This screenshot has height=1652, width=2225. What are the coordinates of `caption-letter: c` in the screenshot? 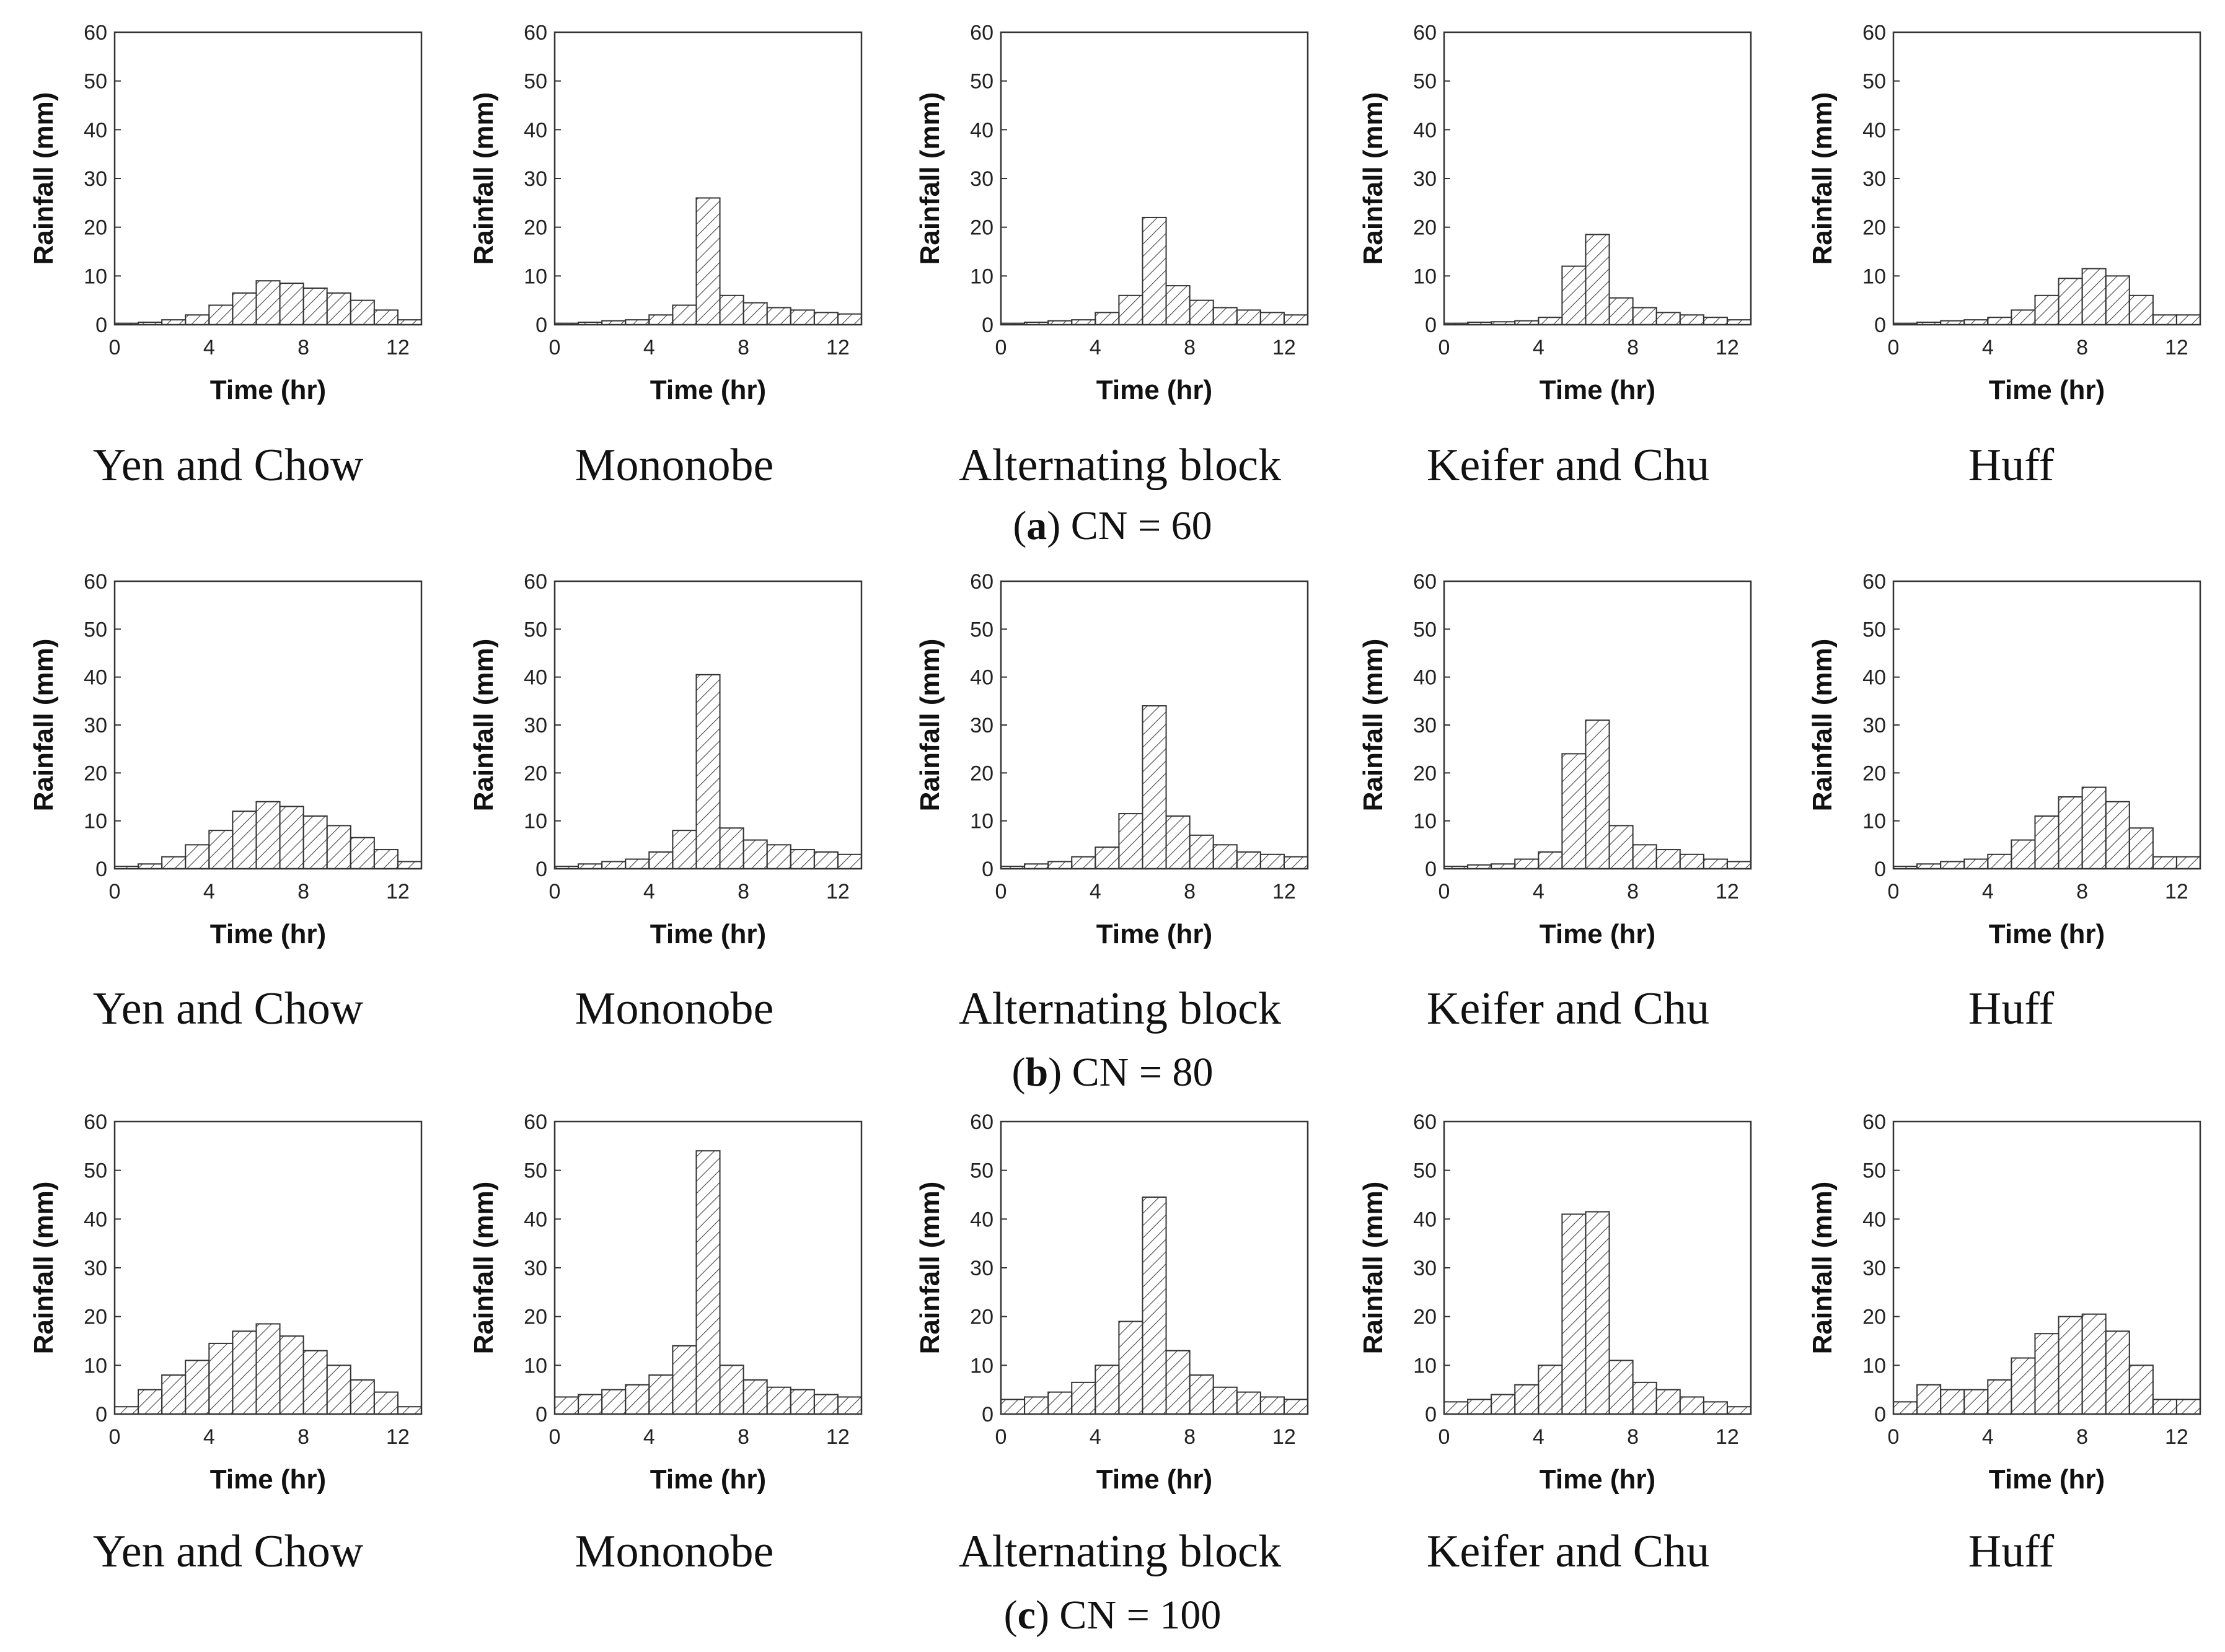 It's located at (1027, 1615).